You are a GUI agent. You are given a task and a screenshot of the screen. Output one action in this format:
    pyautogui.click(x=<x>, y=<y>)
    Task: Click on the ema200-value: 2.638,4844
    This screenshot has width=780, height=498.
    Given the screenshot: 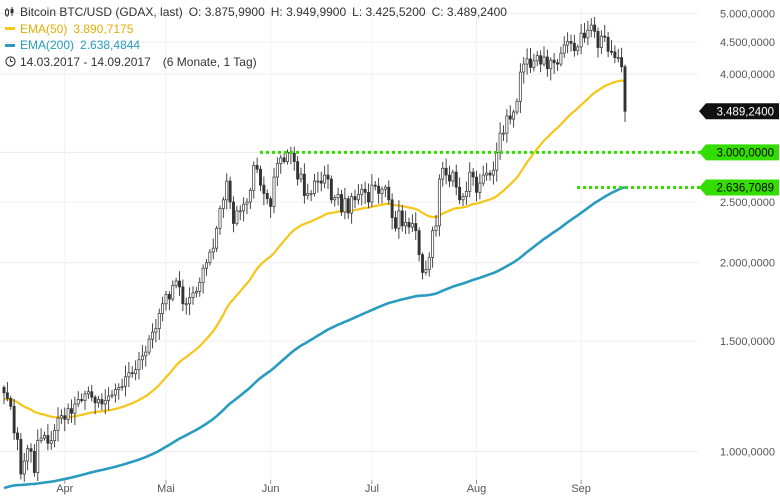 What is the action you would take?
    pyautogui.click(x=110, y=45)
    